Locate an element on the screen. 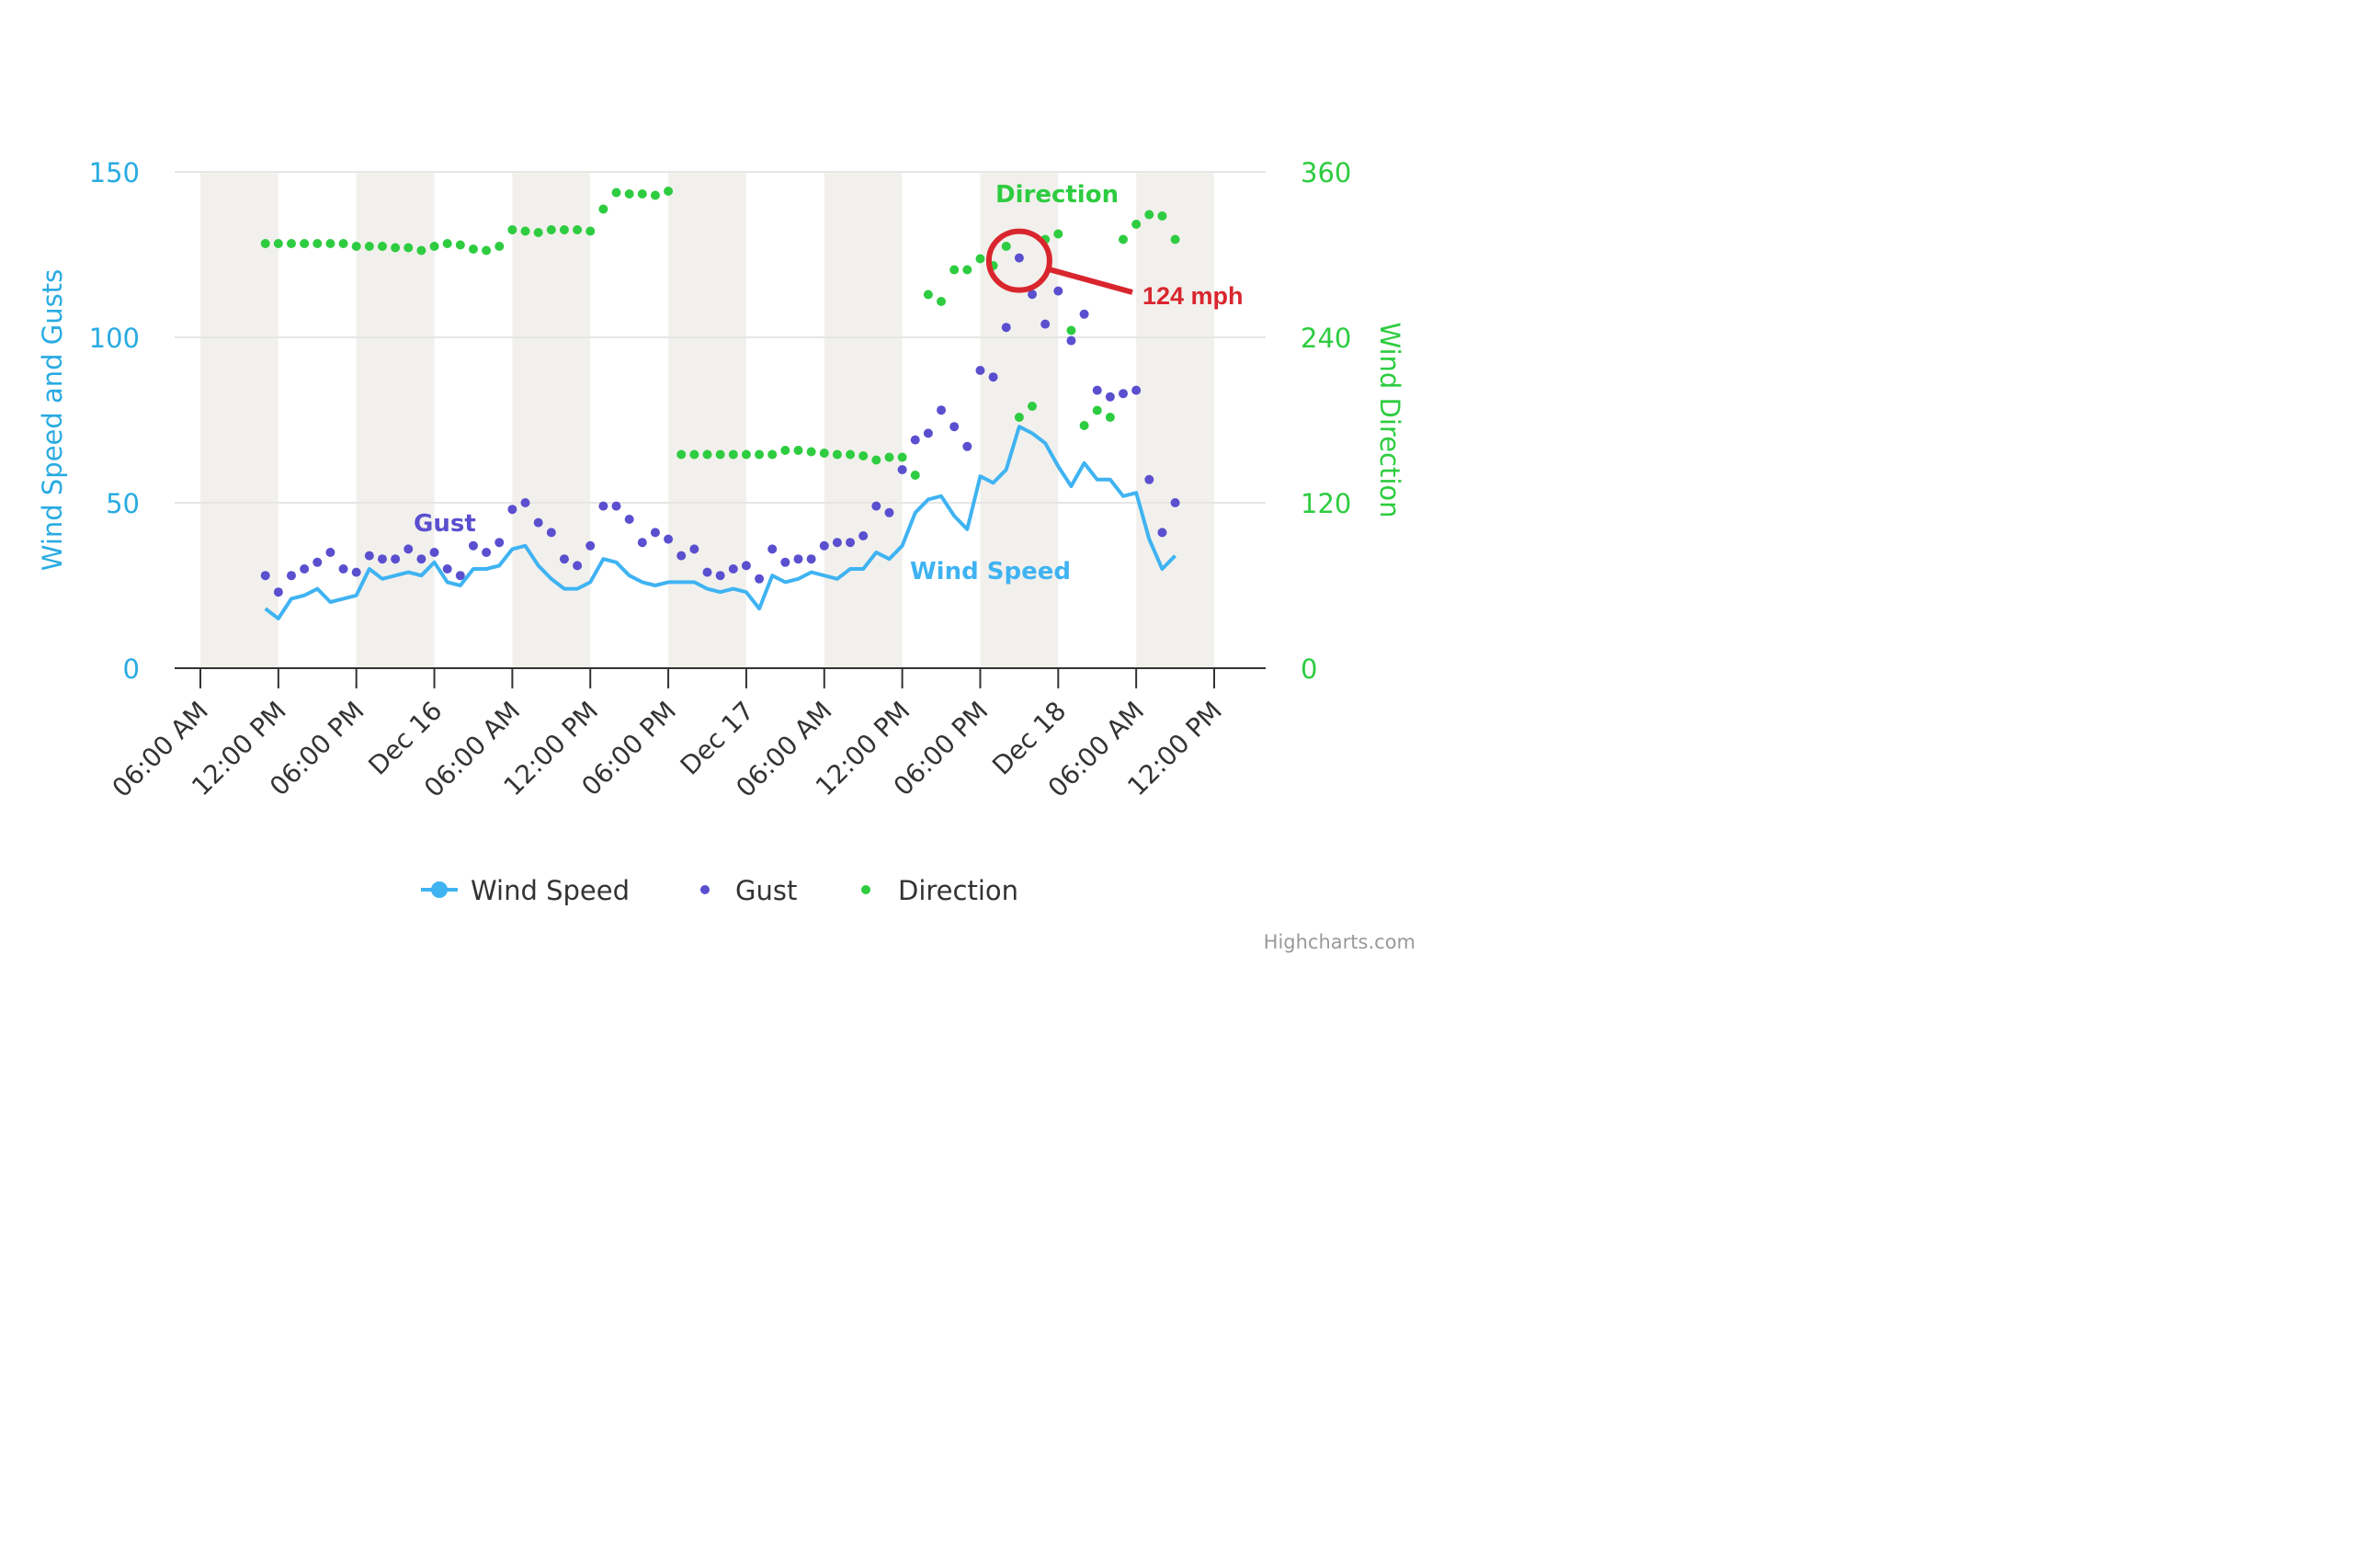 The height and width of the screenshot is (1568, 2353). legend-item-direction: Direction is located at coordinates (939, 890).